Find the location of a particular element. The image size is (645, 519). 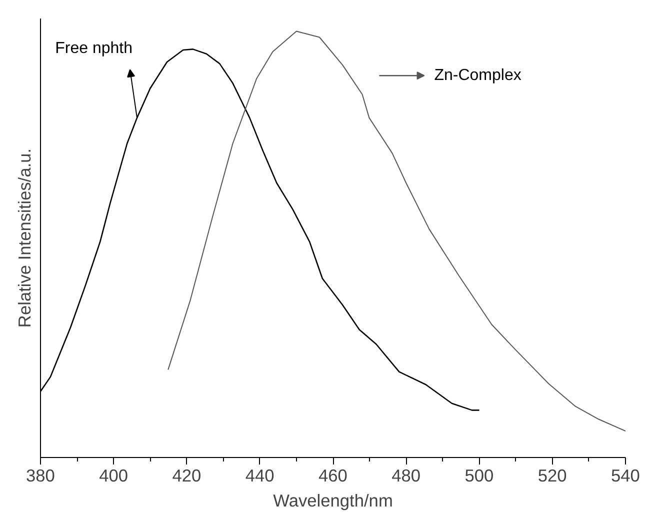

x-tick-label: 520 is located at coordinates (552, 476).